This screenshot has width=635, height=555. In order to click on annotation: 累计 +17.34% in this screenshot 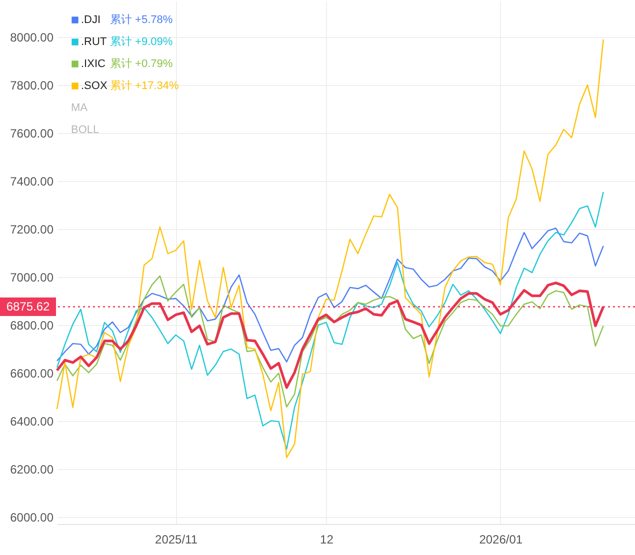, I will do `click(145, 85)`.